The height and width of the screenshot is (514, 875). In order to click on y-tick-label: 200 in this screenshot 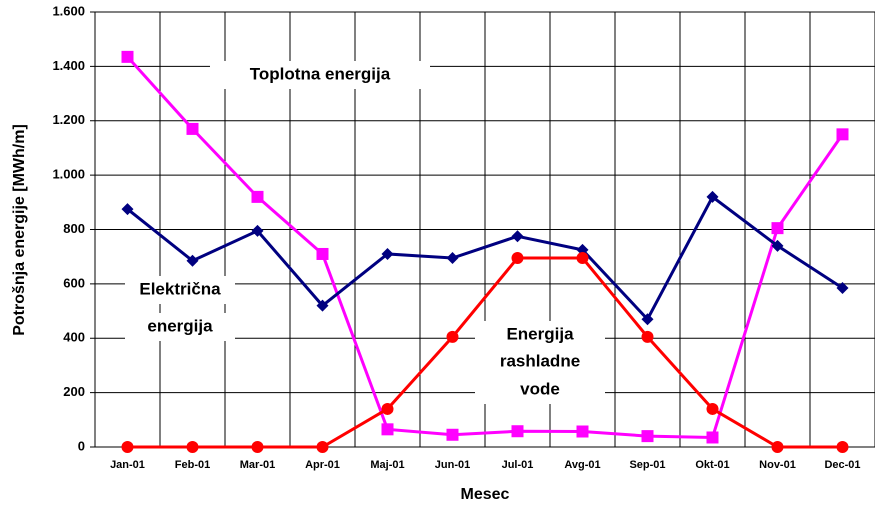, I will do `click(74, 391)`.